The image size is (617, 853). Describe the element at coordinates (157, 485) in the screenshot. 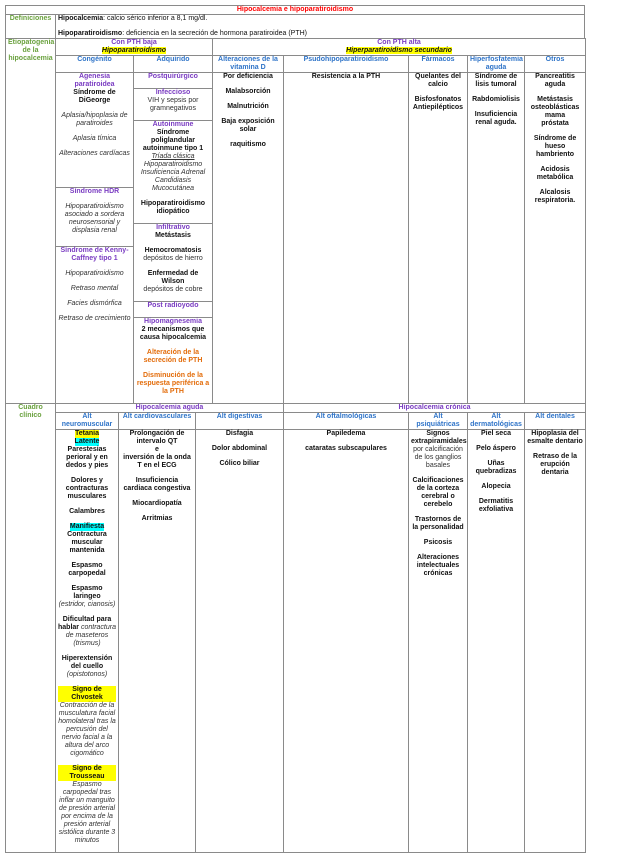

I see `paragraph: Insuficiencia cardiaca congestiva` at that location.